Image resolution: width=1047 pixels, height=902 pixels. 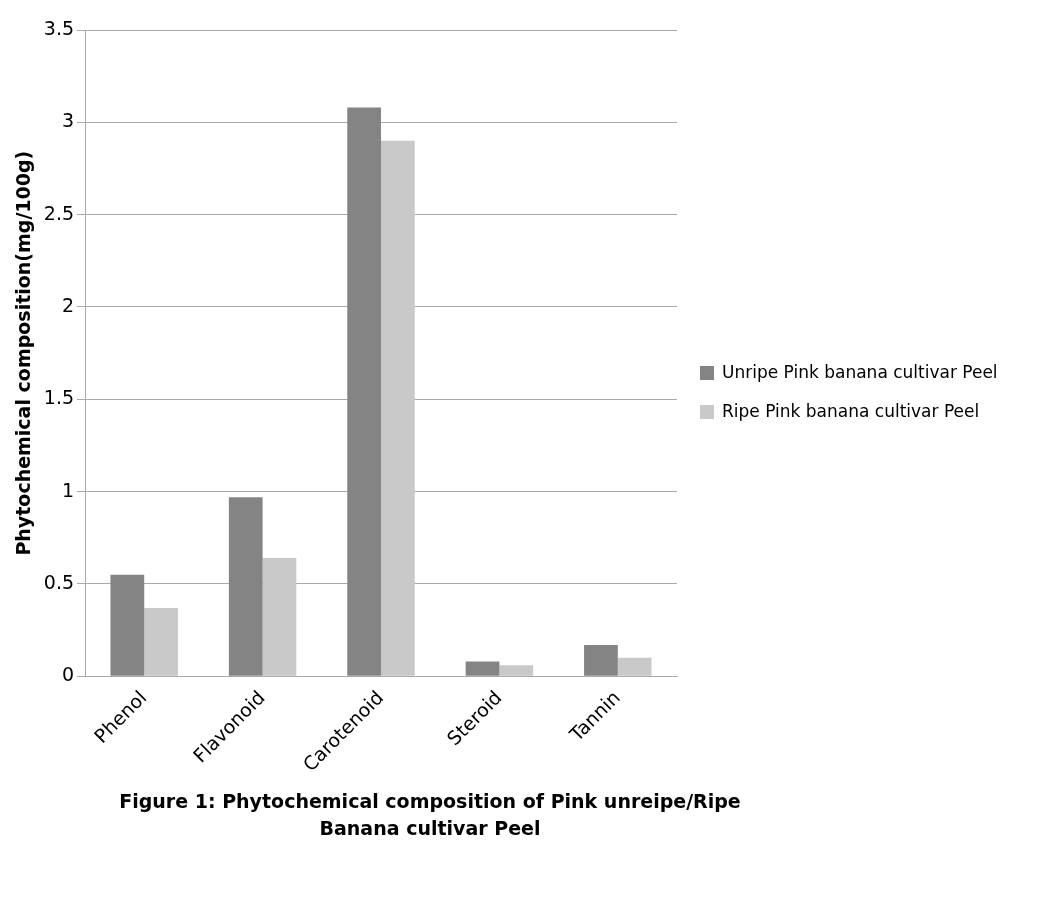 I want to click on y-tick-label: 0.5, so click(x=59, y=581).